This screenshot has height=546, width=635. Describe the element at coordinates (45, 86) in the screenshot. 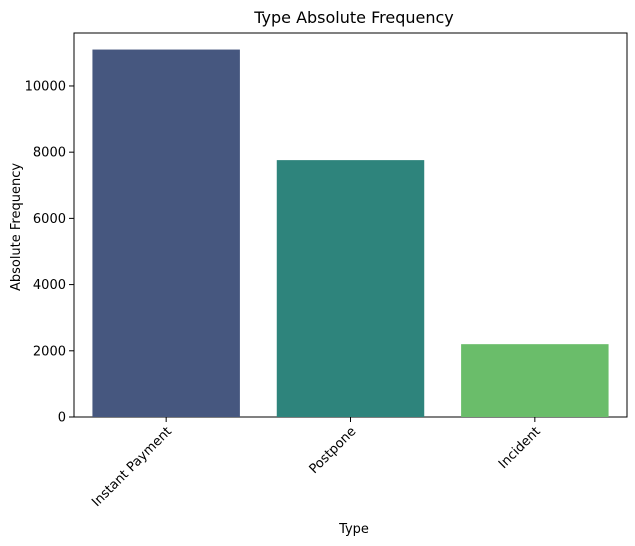

I see `y-tick-label: 10000` at that location.